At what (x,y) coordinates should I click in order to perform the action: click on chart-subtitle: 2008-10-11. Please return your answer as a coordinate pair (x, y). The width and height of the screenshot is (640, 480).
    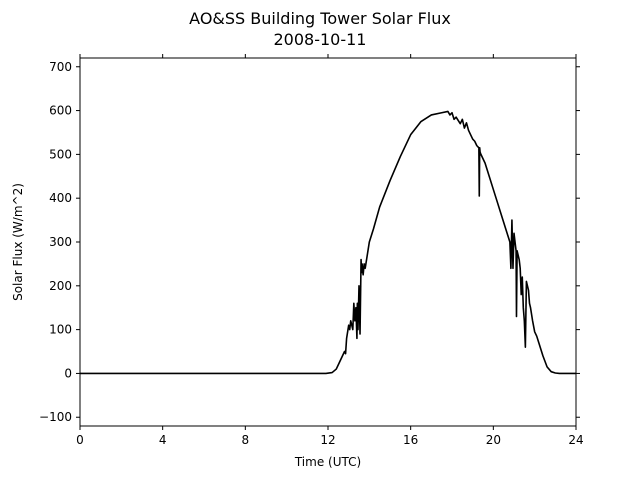
    Looking at the image, I should click on (320, 39).